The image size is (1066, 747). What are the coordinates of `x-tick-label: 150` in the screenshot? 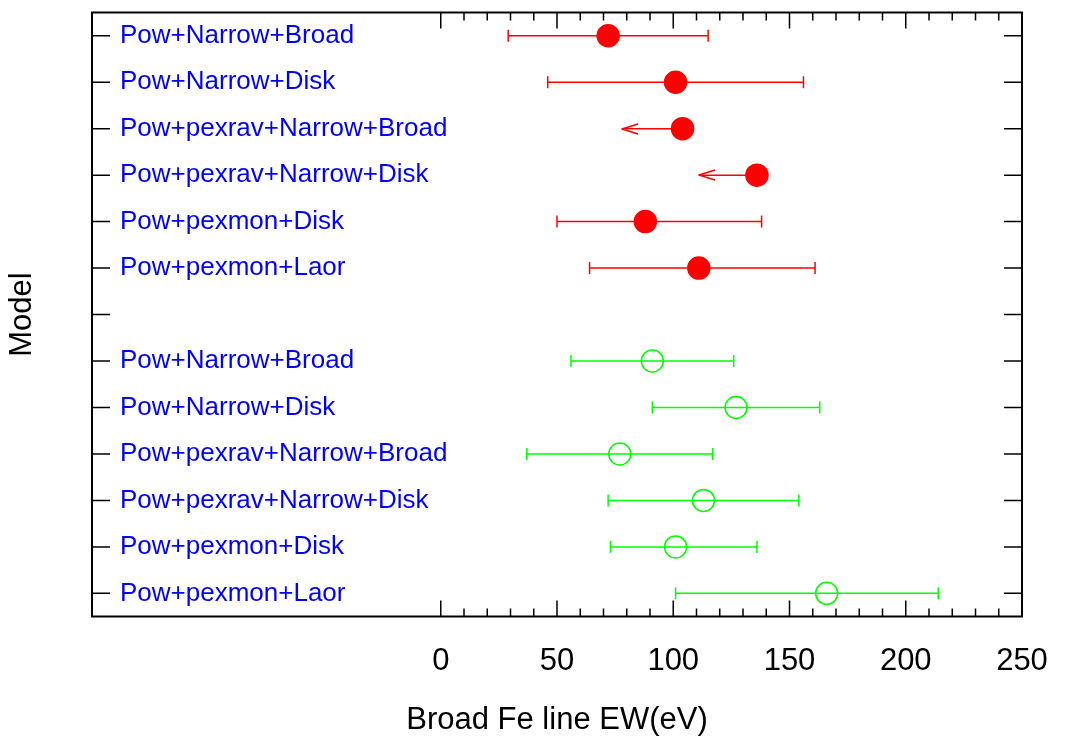 It's located at (789, 659).